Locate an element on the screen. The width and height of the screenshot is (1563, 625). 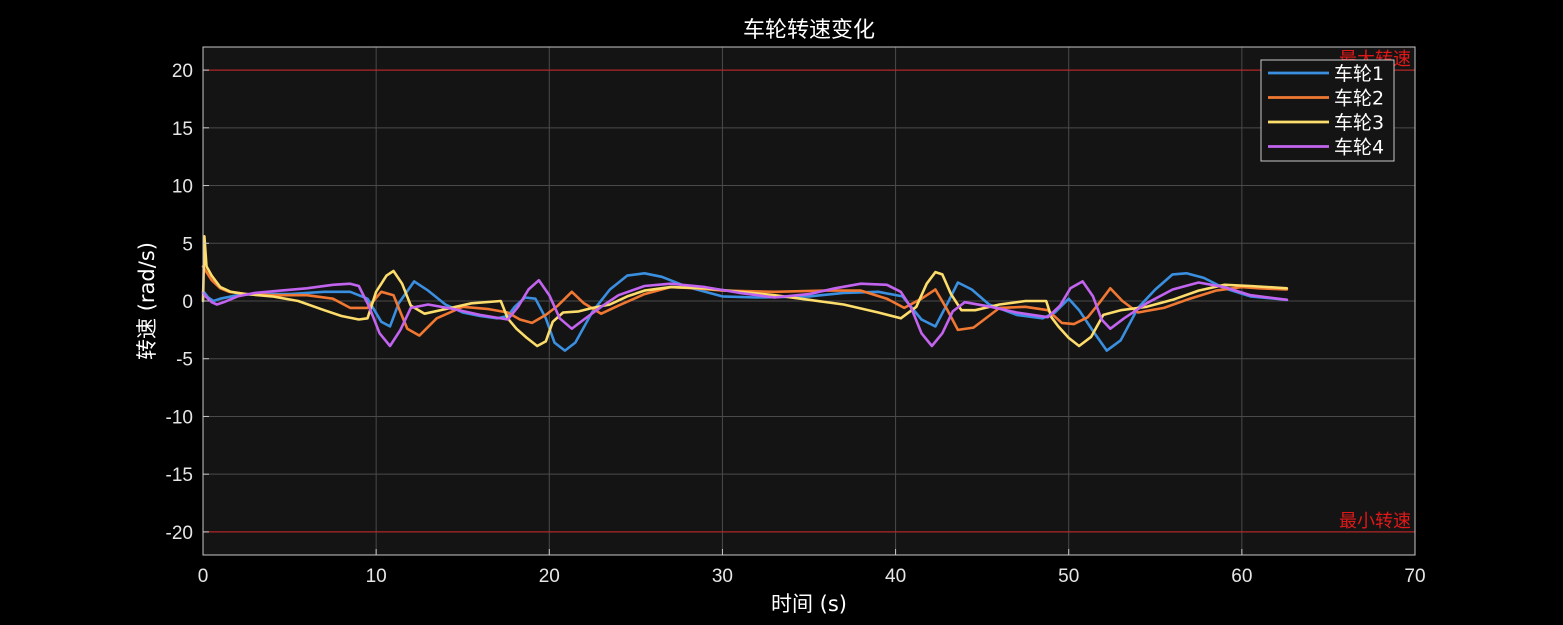
legend-box is located at coordinates (1327, 110).